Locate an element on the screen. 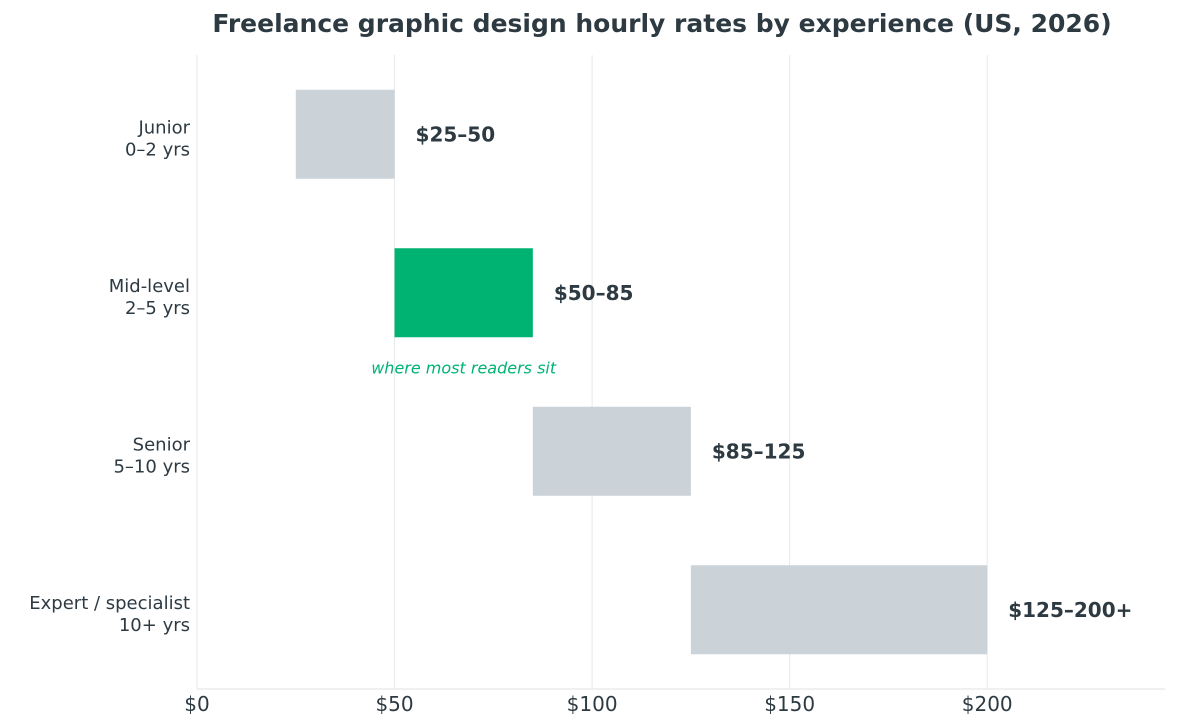  category-label: Junior is located at coordinates (163, 127).